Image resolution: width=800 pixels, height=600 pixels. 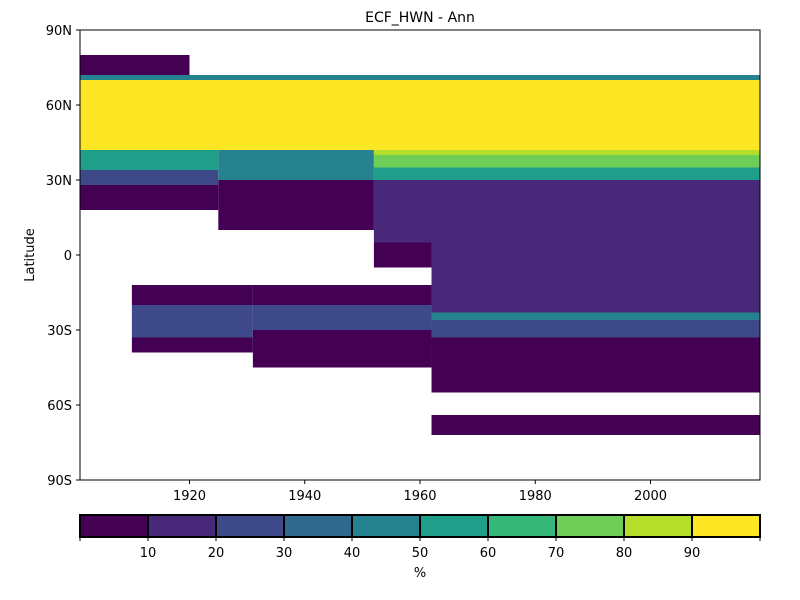 What do you see at coordinates (30, 255) in the screenshot?
I see `y-axis-label: Latitude` at bounding box center [30, 255].